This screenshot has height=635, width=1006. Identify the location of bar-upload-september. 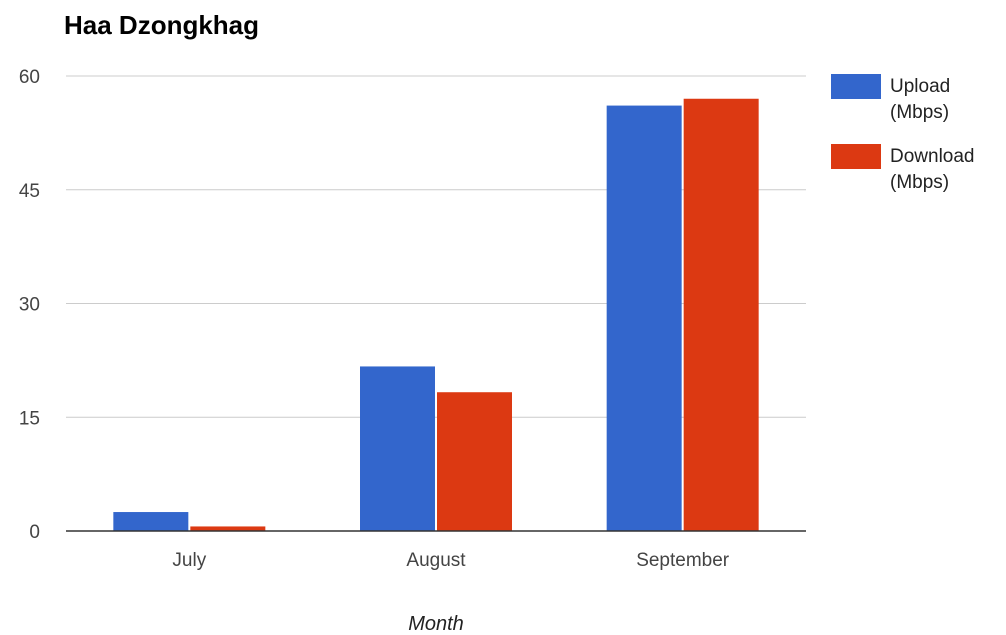
(644, 318).